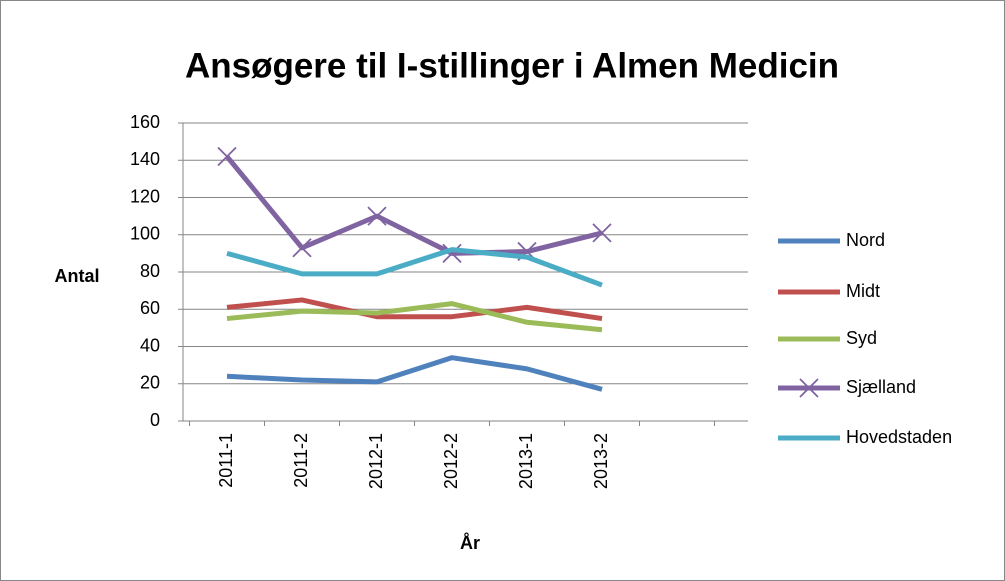 The image size is (1005, 581). What do you see at coordinates (145, 196) in the screenshot?
I see `y-tick-label: 120` at bounding box center [145, 196].